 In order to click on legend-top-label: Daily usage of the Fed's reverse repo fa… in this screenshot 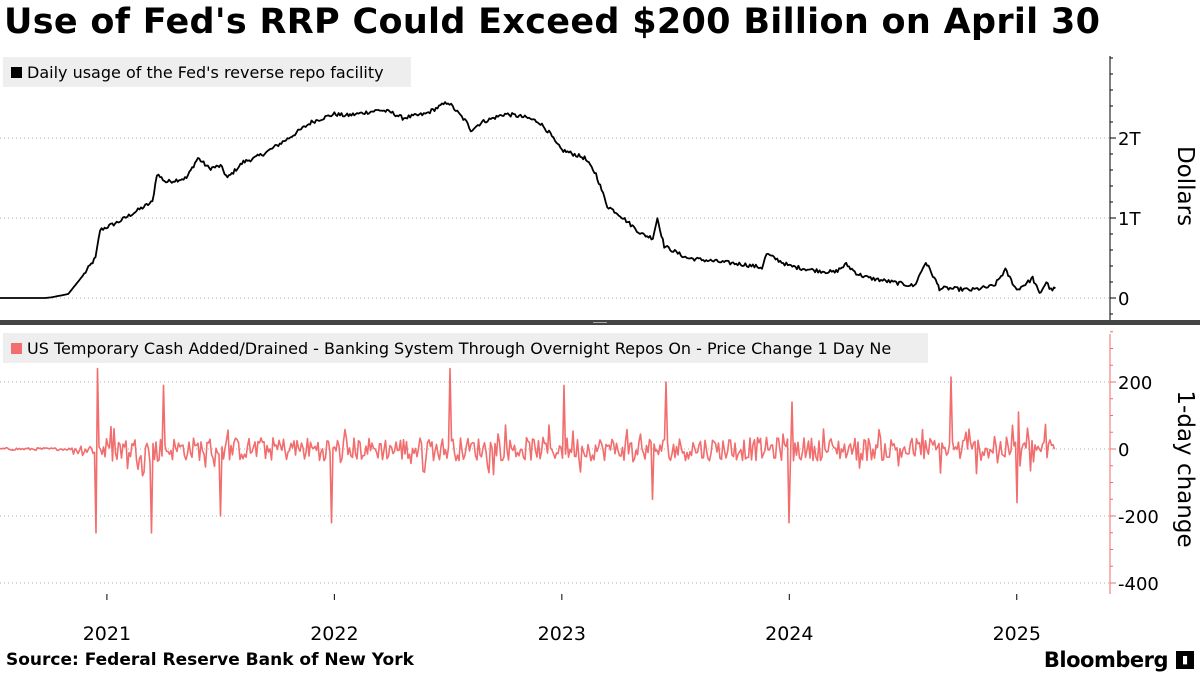, I will do `click(205, 72)`.